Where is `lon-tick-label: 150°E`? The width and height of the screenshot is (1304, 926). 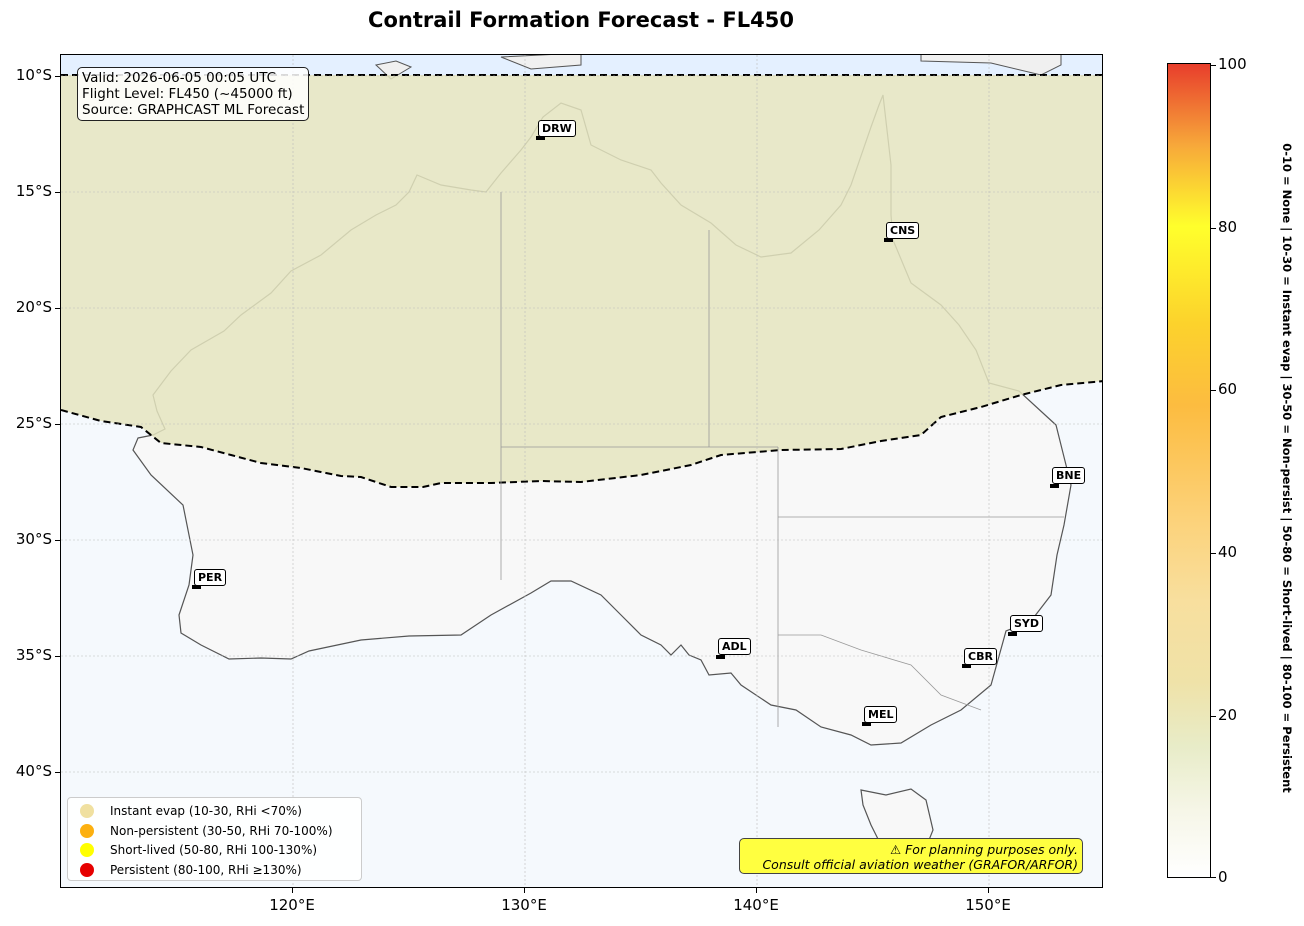
lon-tick-label: 150°E is located at coordinates (988, 905).